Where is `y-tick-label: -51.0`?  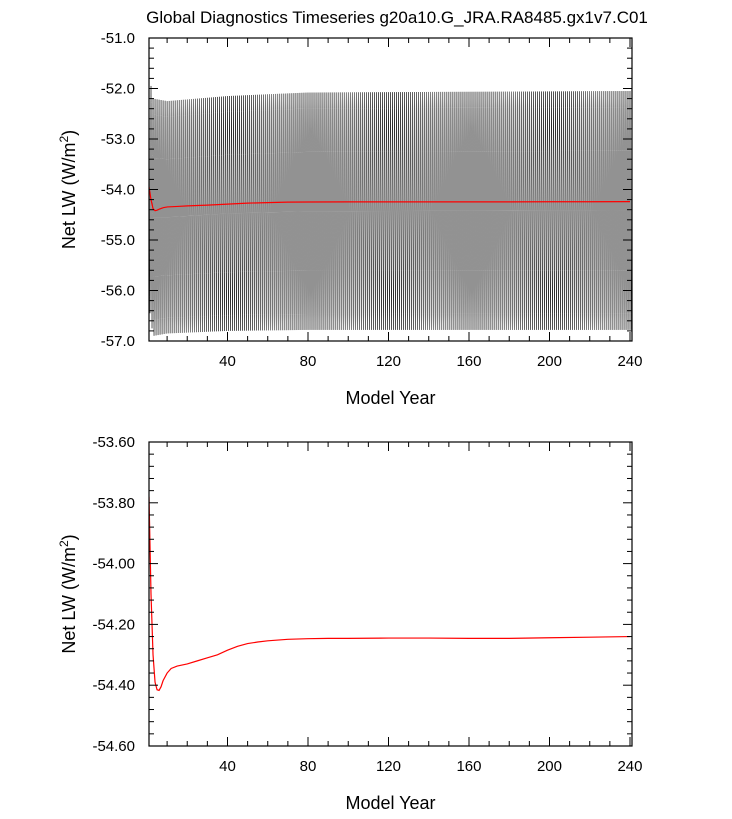
y-tick-label: -51.0 is located at coordinates (118, 38).